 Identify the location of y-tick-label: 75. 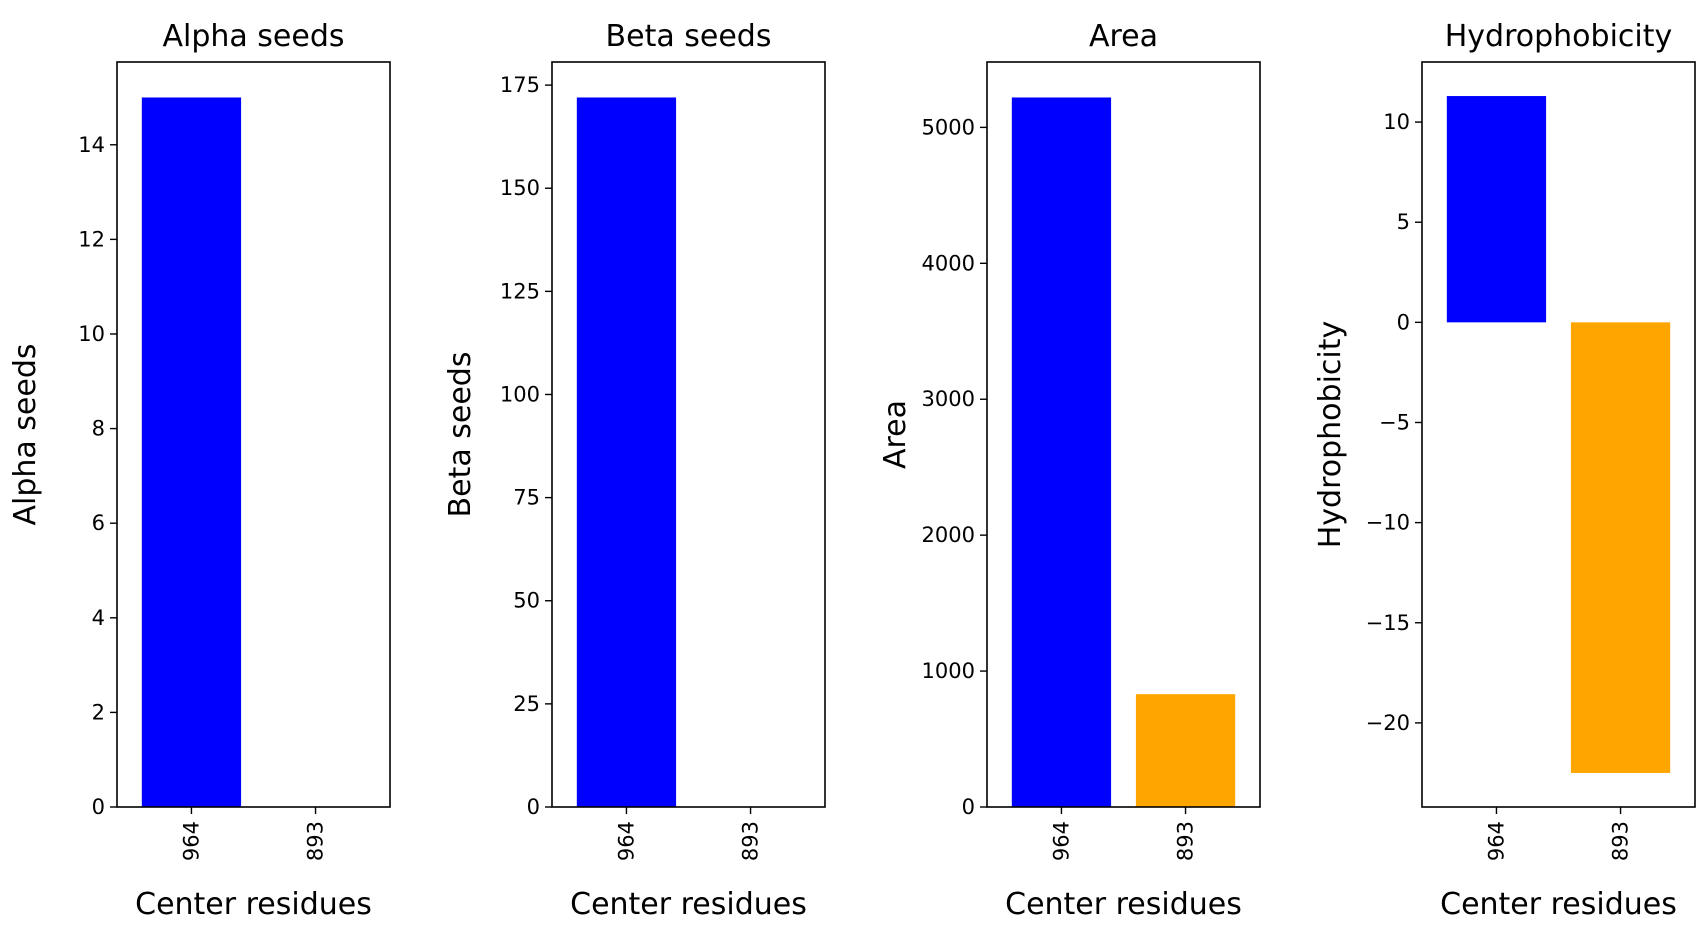
(526, 498).